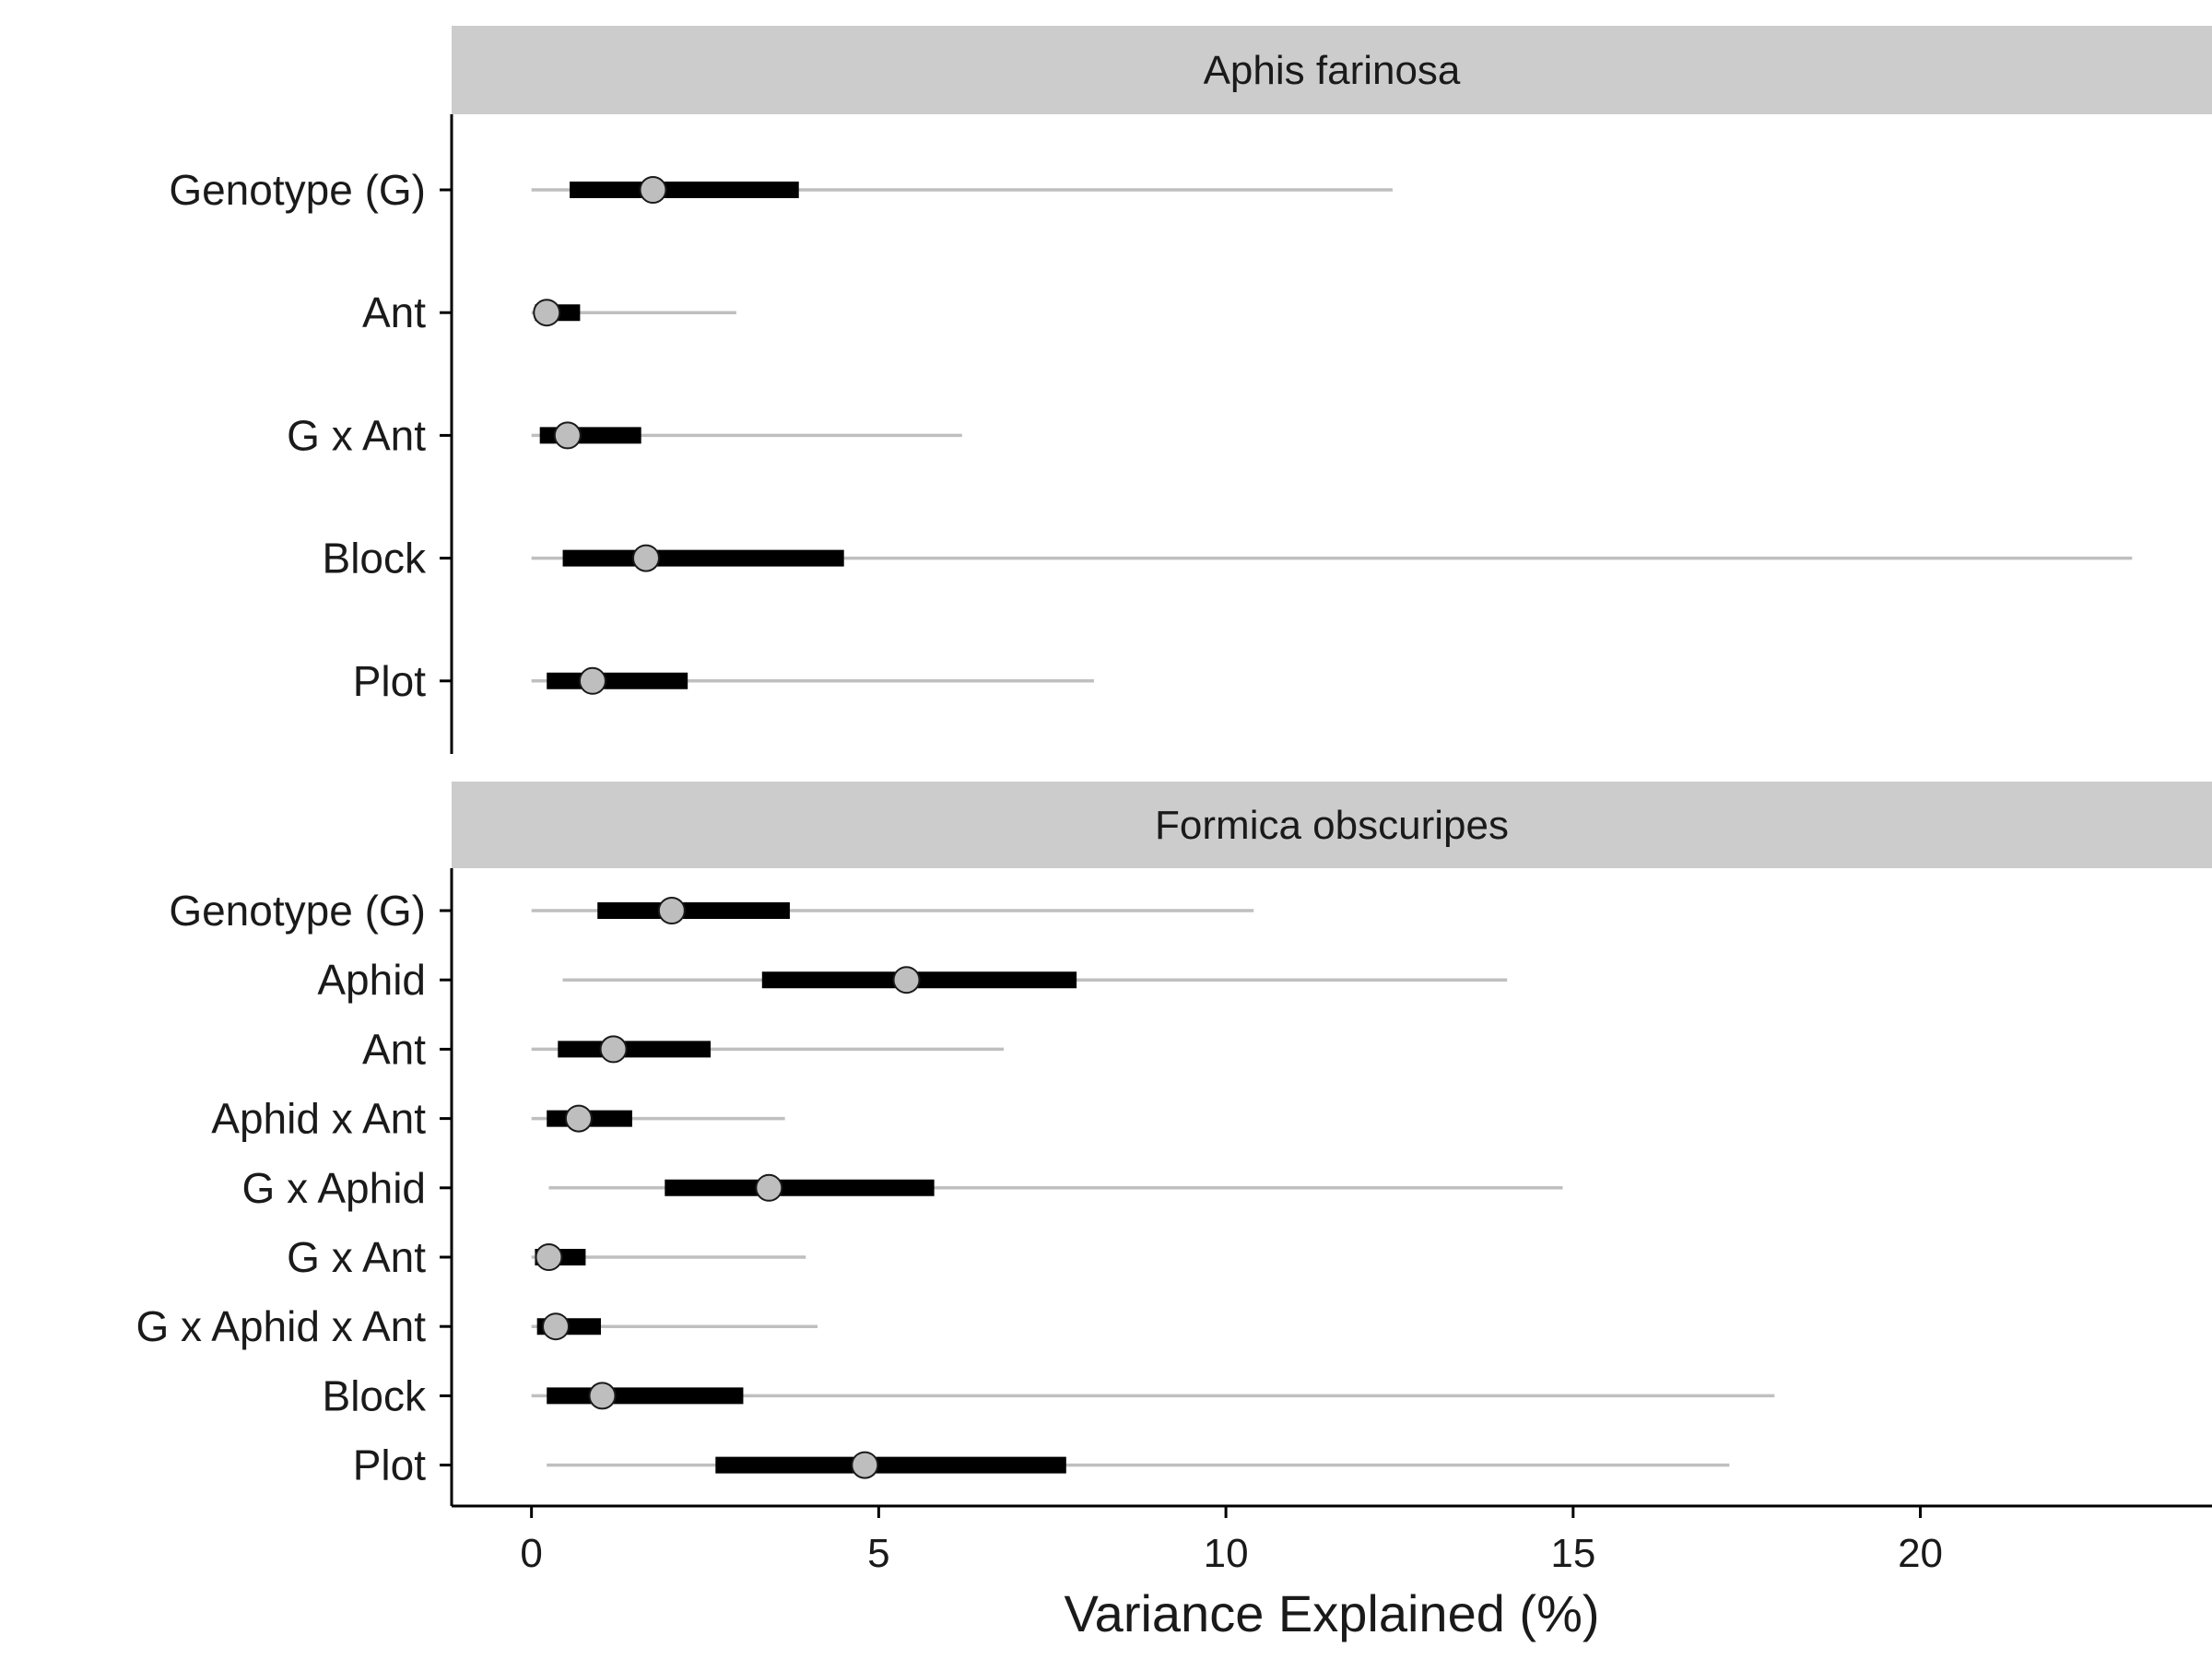 This screenshot has width=2212, height=1659. Describe the element at coordinates (318, 1119) in the screenshot. I see `y-tick-label: Aphid x Ant` at that location.